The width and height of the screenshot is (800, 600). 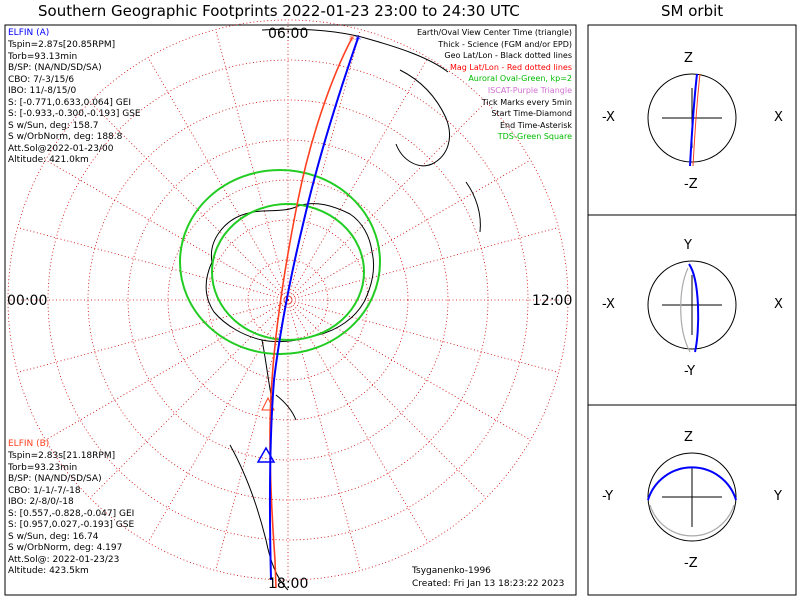 I want to click on elfin-b-info-line: S w/Sun, deg: 16.74, so click(x=53, y=536).